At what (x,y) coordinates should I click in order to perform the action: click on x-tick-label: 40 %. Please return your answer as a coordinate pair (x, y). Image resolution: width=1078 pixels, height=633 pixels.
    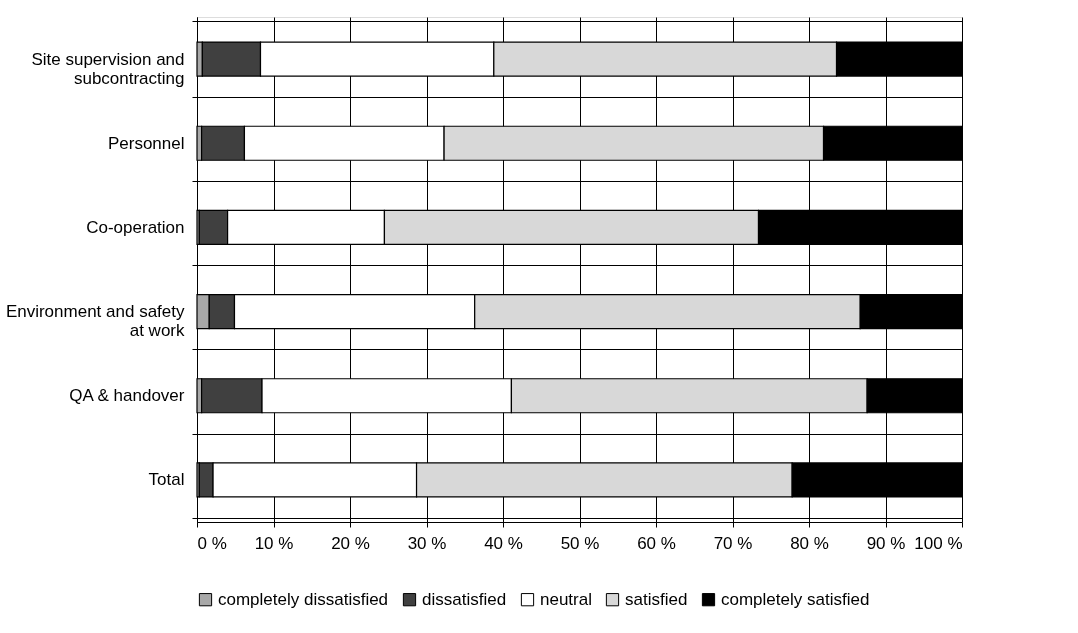
    Looking at the image, I should click on (503, 543).